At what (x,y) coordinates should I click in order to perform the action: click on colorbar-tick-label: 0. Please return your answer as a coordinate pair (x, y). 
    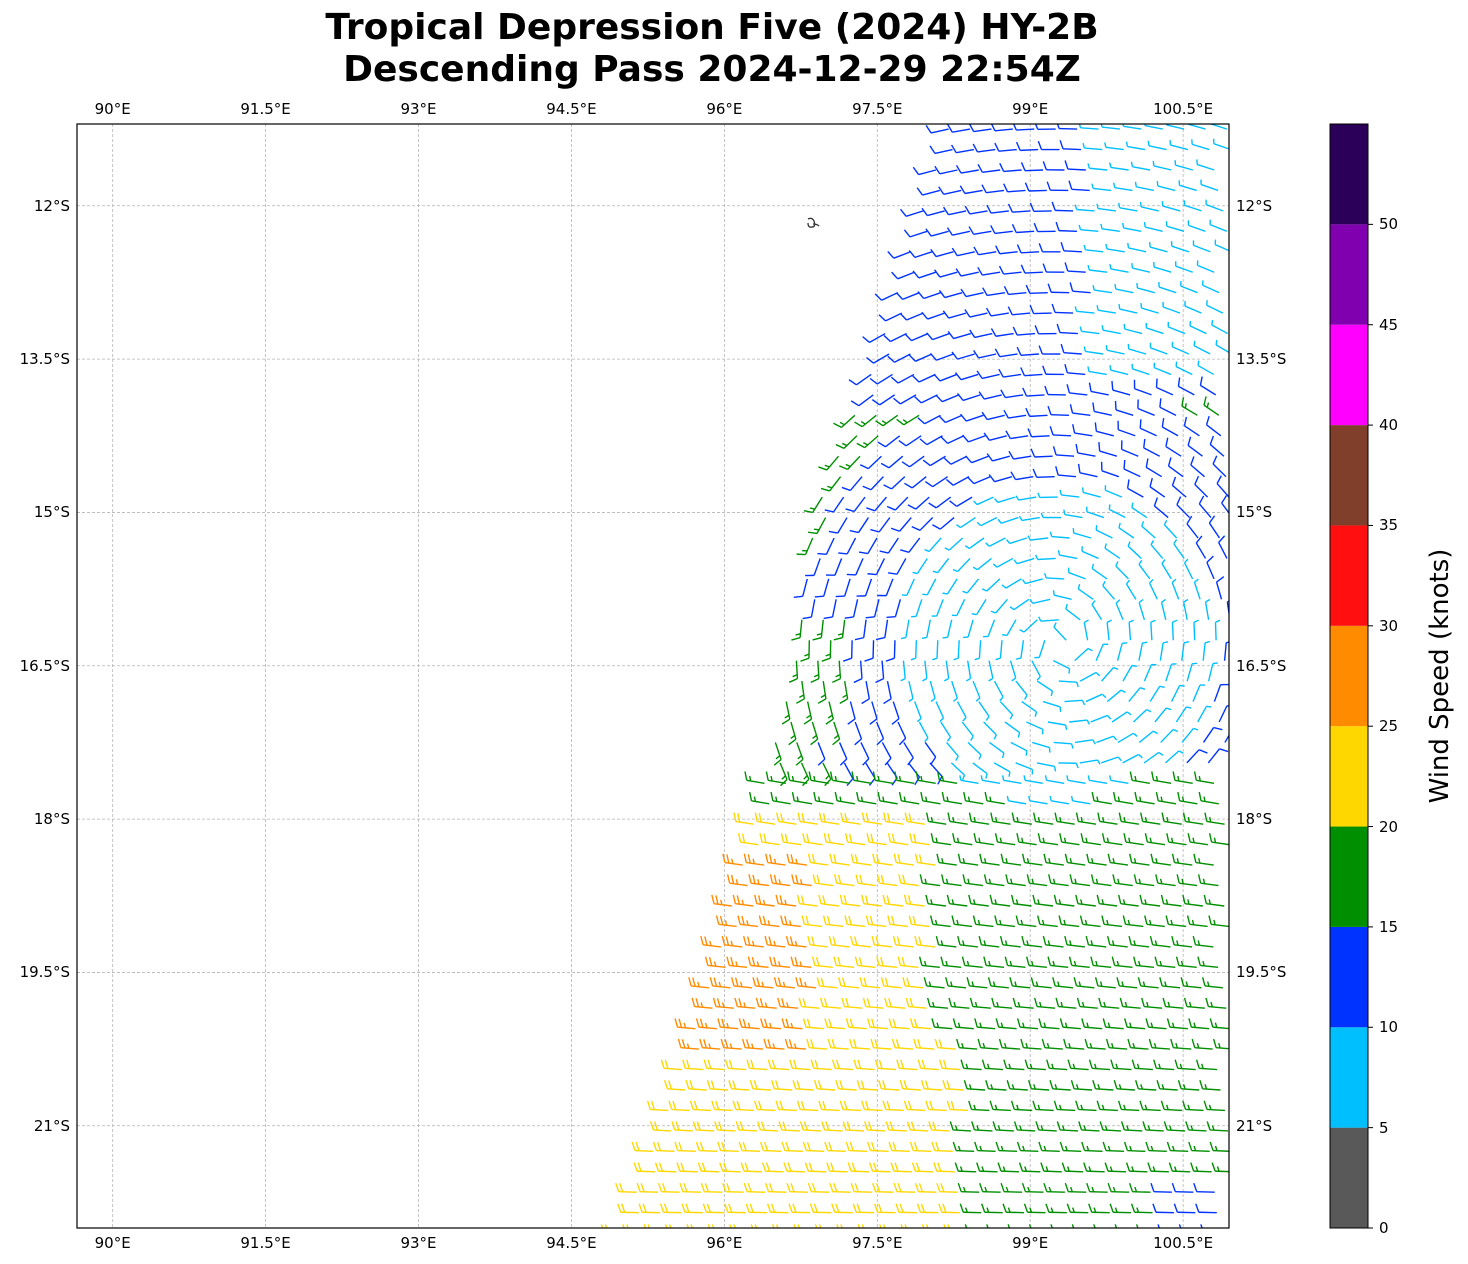
    Looking at the image, I should click on (1384, 1228).